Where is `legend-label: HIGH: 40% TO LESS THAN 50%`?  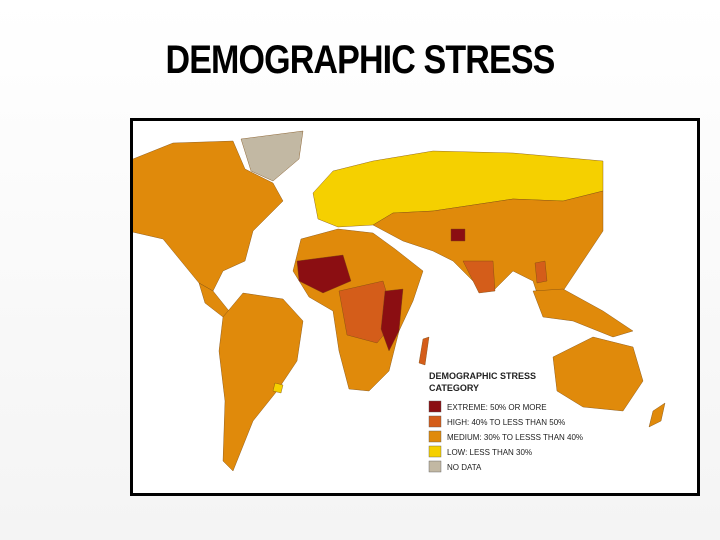
legend-label: HIGH: 40% TO LESS THAN 50% is located at coordinates (506, 422).